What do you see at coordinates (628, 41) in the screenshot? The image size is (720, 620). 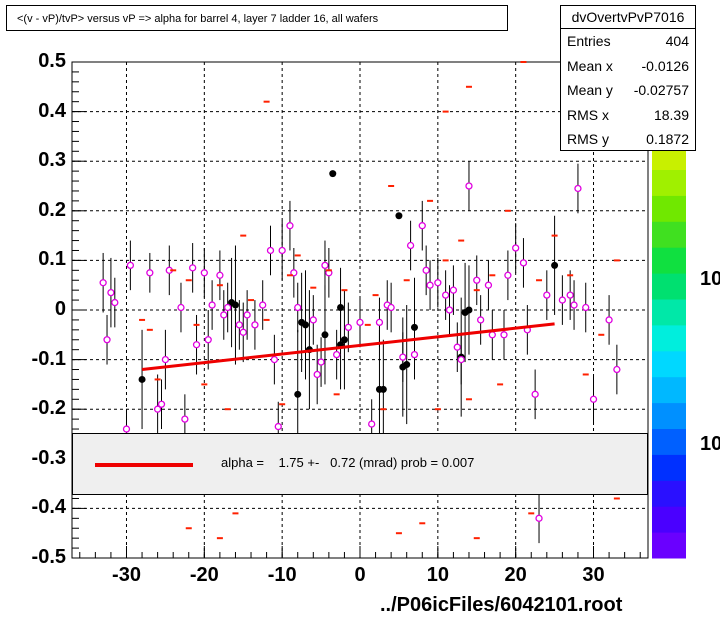 I see `stats-row-entries: Entries 404` at bounding box center [628, 41].